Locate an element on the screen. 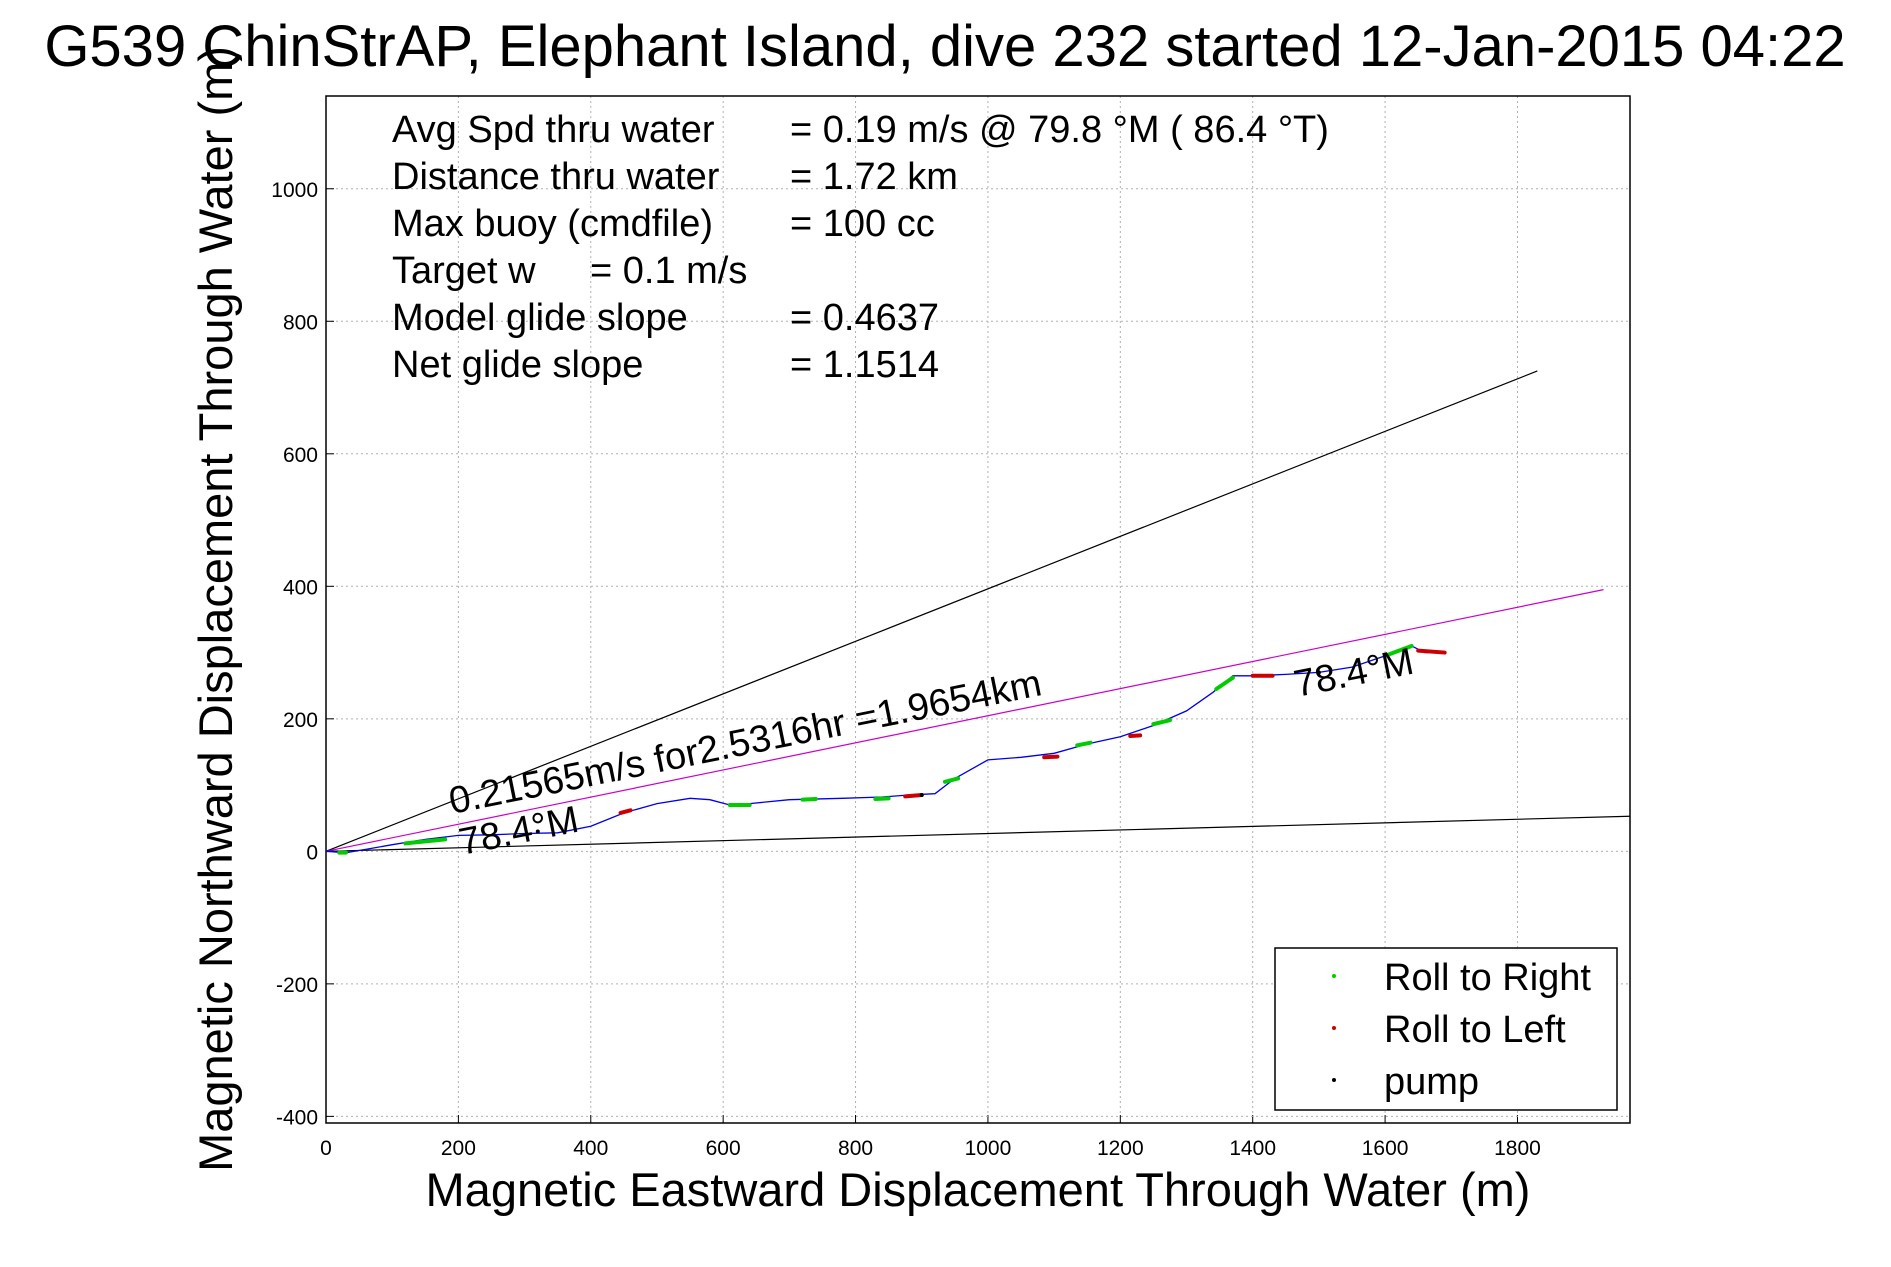  y-tick-label: 400 is located at coordinates (300, 587).